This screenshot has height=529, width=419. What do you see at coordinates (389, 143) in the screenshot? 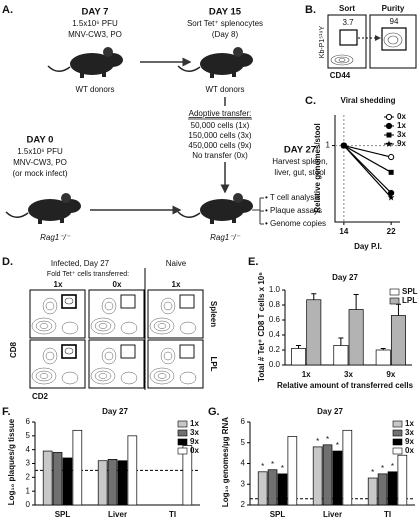
I see `legend-marker` at bounding box center [389, 143].